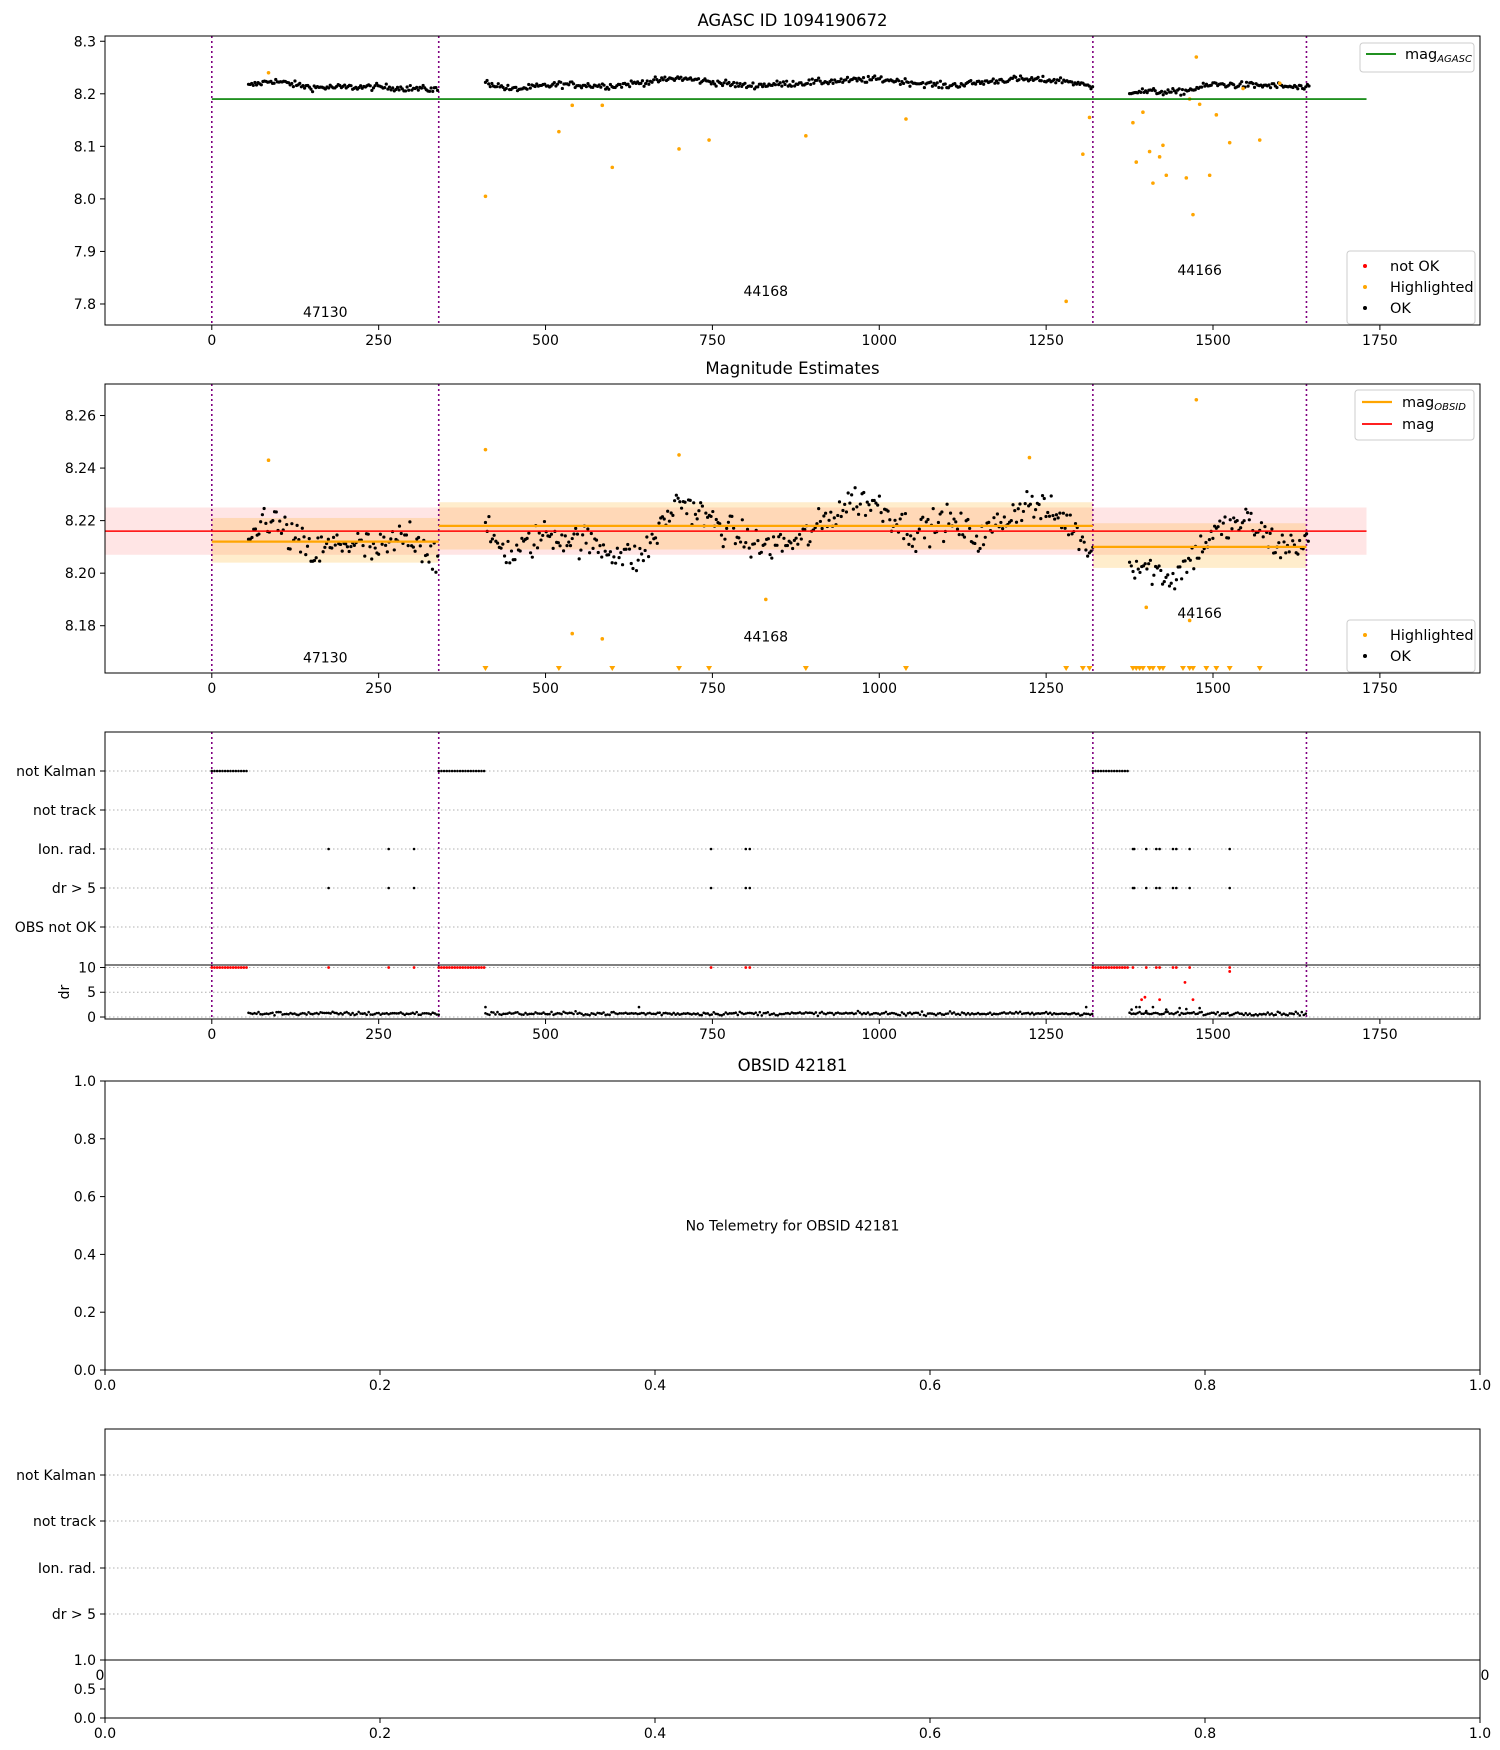 This screenshot has height=1750, width=1500. I want to click on x-tick-label: 0.8, so click(1205, 1386).